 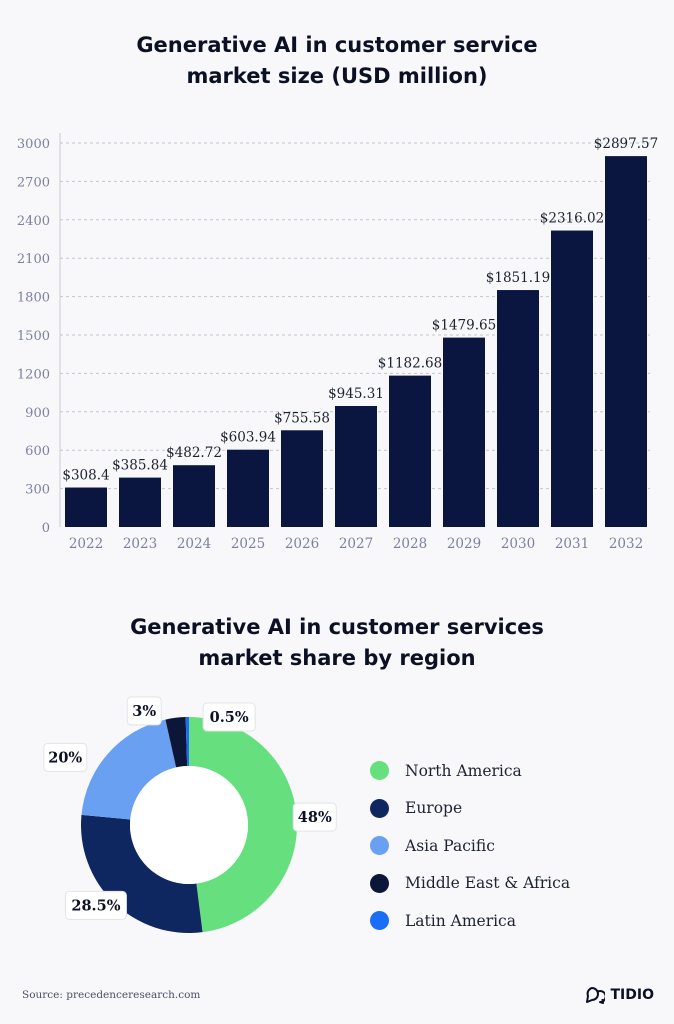 I want to click on x-tick-label: 2031, so click(x=572, y=544).